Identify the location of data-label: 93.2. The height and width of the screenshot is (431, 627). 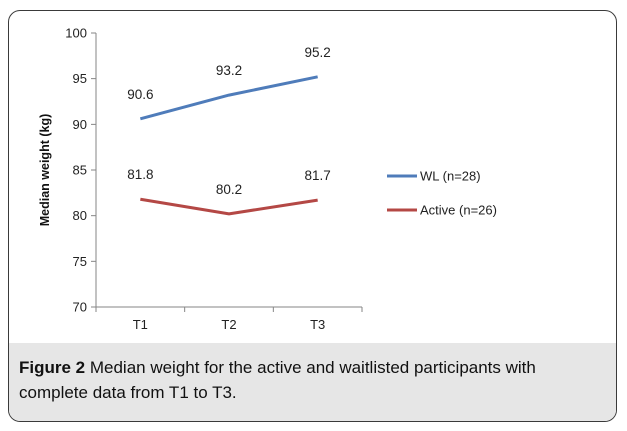
(229, 70).